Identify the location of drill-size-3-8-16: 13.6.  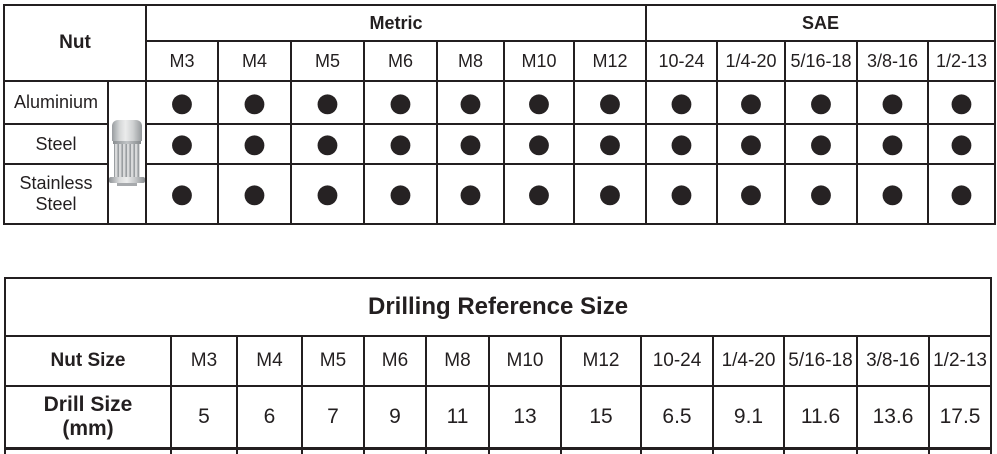
(893, 417).